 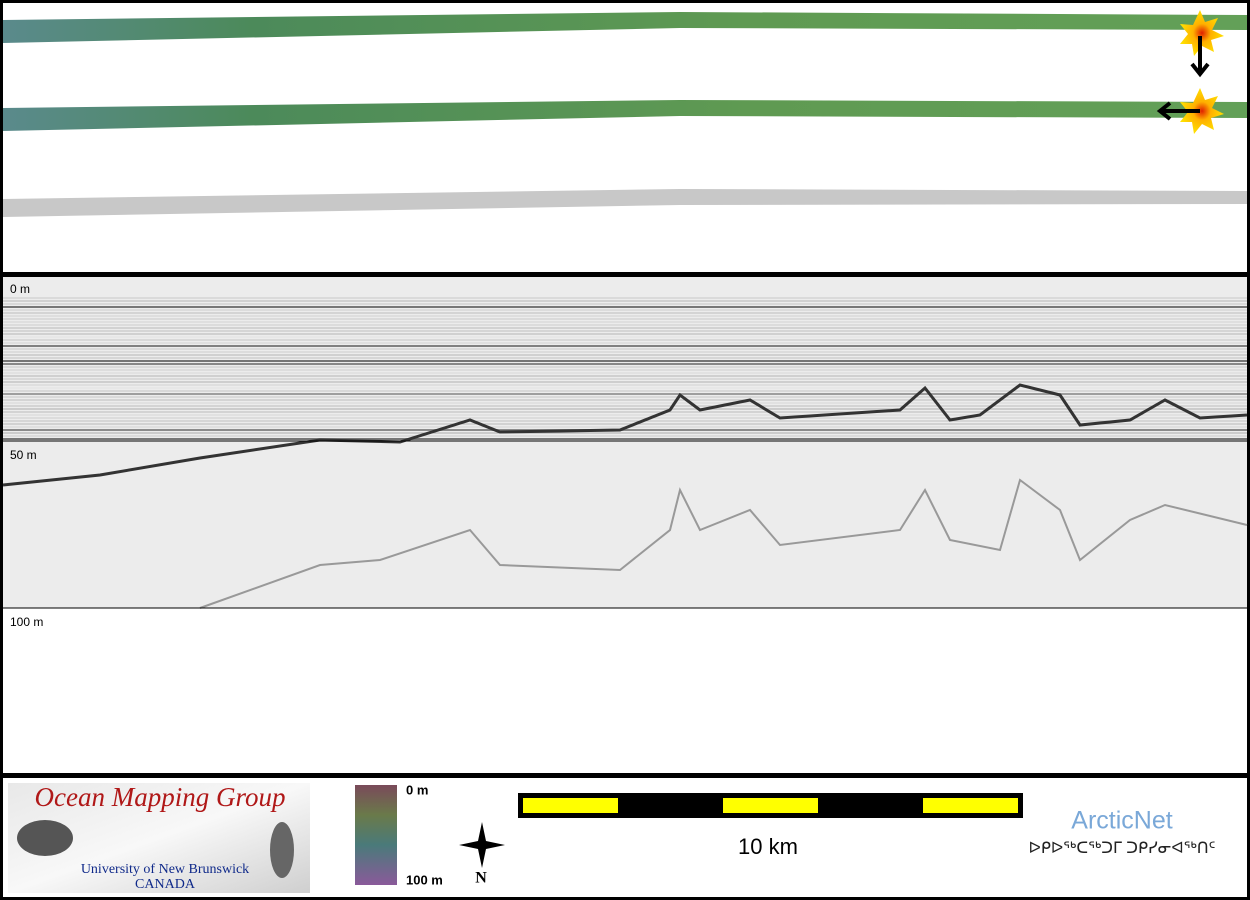 What do you see at coordinates (160, 797) in the screenshot?
I see `logo-title: Ocean Mapping Group` at bounding box center [160, 797].